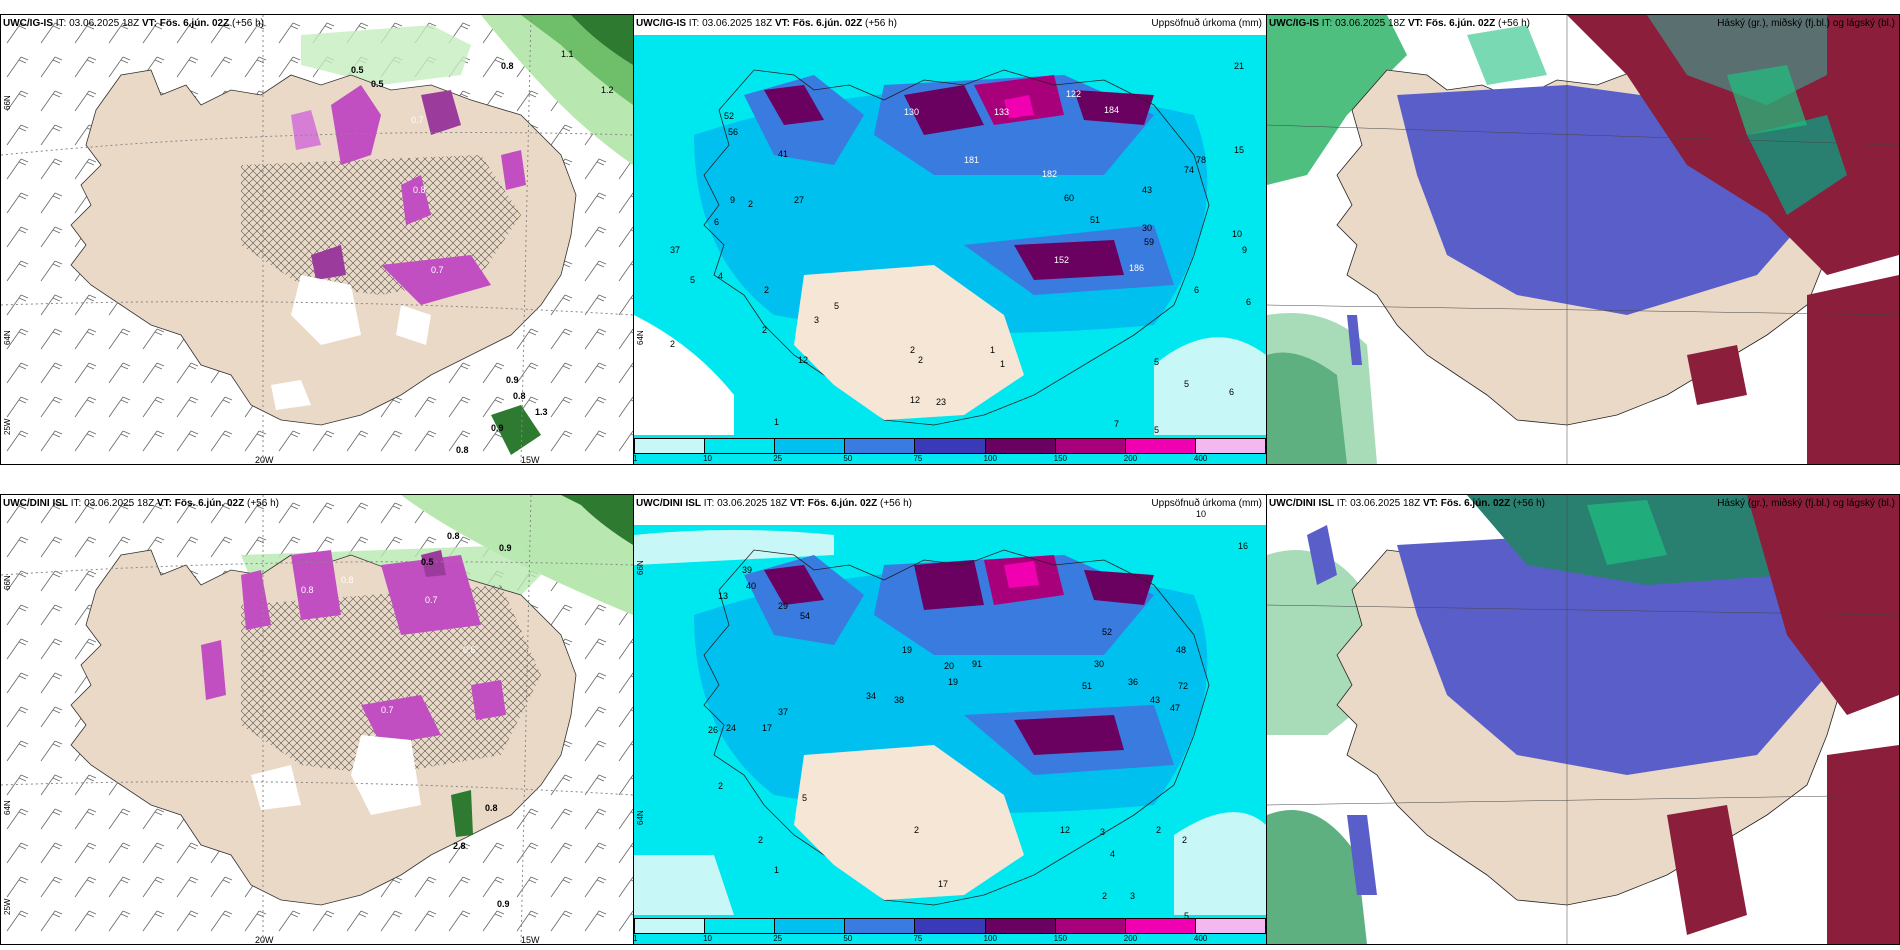  Describe the element at coordinates (1183, 686) in the screenshot. I see `precip-value: 72` at that location.